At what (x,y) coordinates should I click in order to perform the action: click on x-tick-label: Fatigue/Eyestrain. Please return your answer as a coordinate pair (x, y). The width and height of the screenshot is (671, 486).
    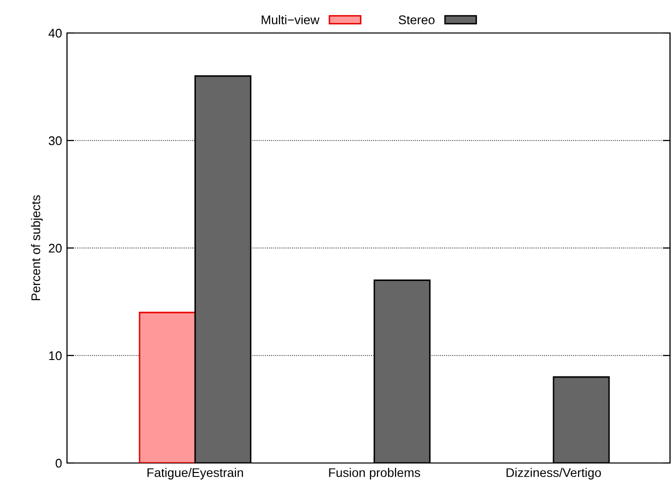
    Looking at the image, I should click on (195, 474).